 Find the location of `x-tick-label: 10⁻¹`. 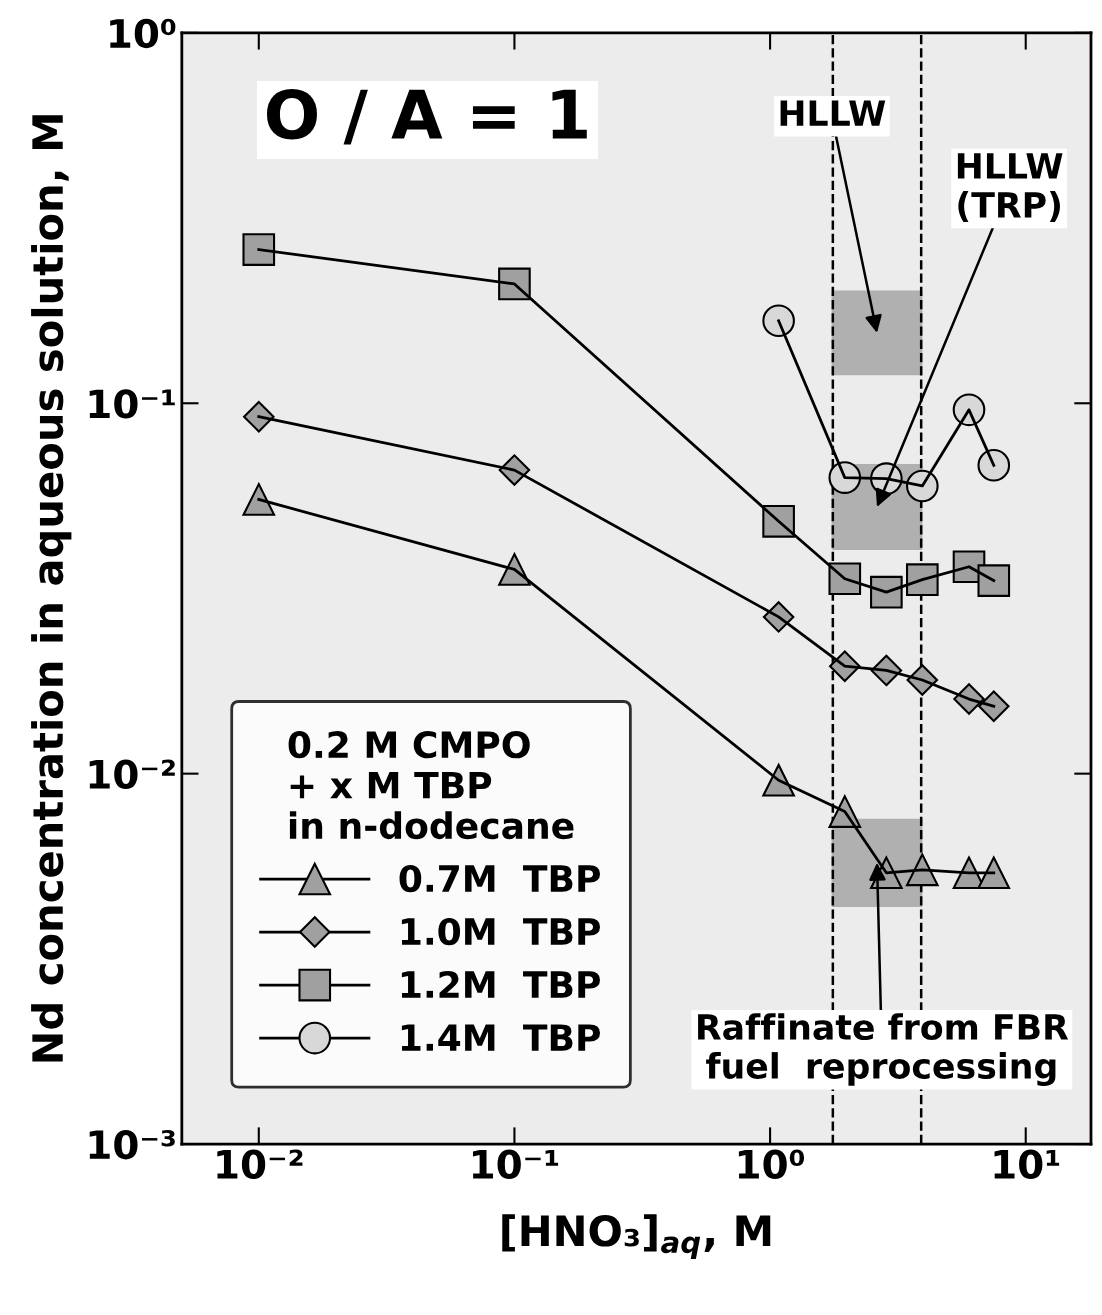

x-tick-label: 10⁻¹ is located at coordinates (515, 1164).